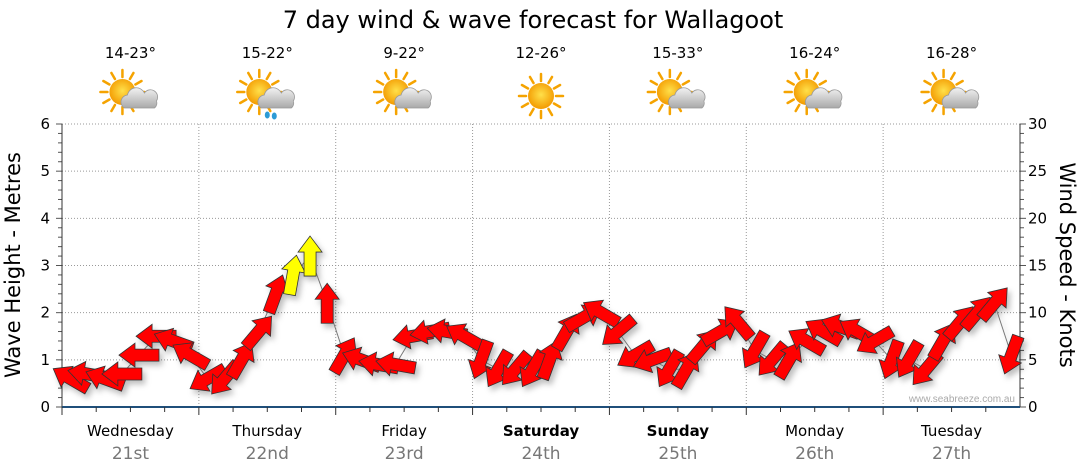 The image size is (1080, 475). What do you see at coordinates (677, 454) in the screenshot?
I see `day-date-label: 25th` at bounding box center [677, 454].